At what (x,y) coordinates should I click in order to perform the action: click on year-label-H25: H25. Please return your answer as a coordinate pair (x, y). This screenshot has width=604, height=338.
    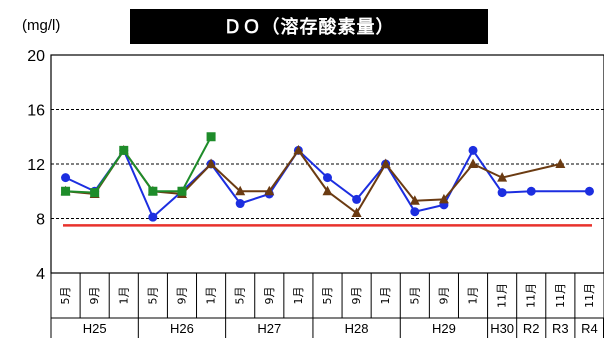
    Looking at the image, I should click on (95, 328).